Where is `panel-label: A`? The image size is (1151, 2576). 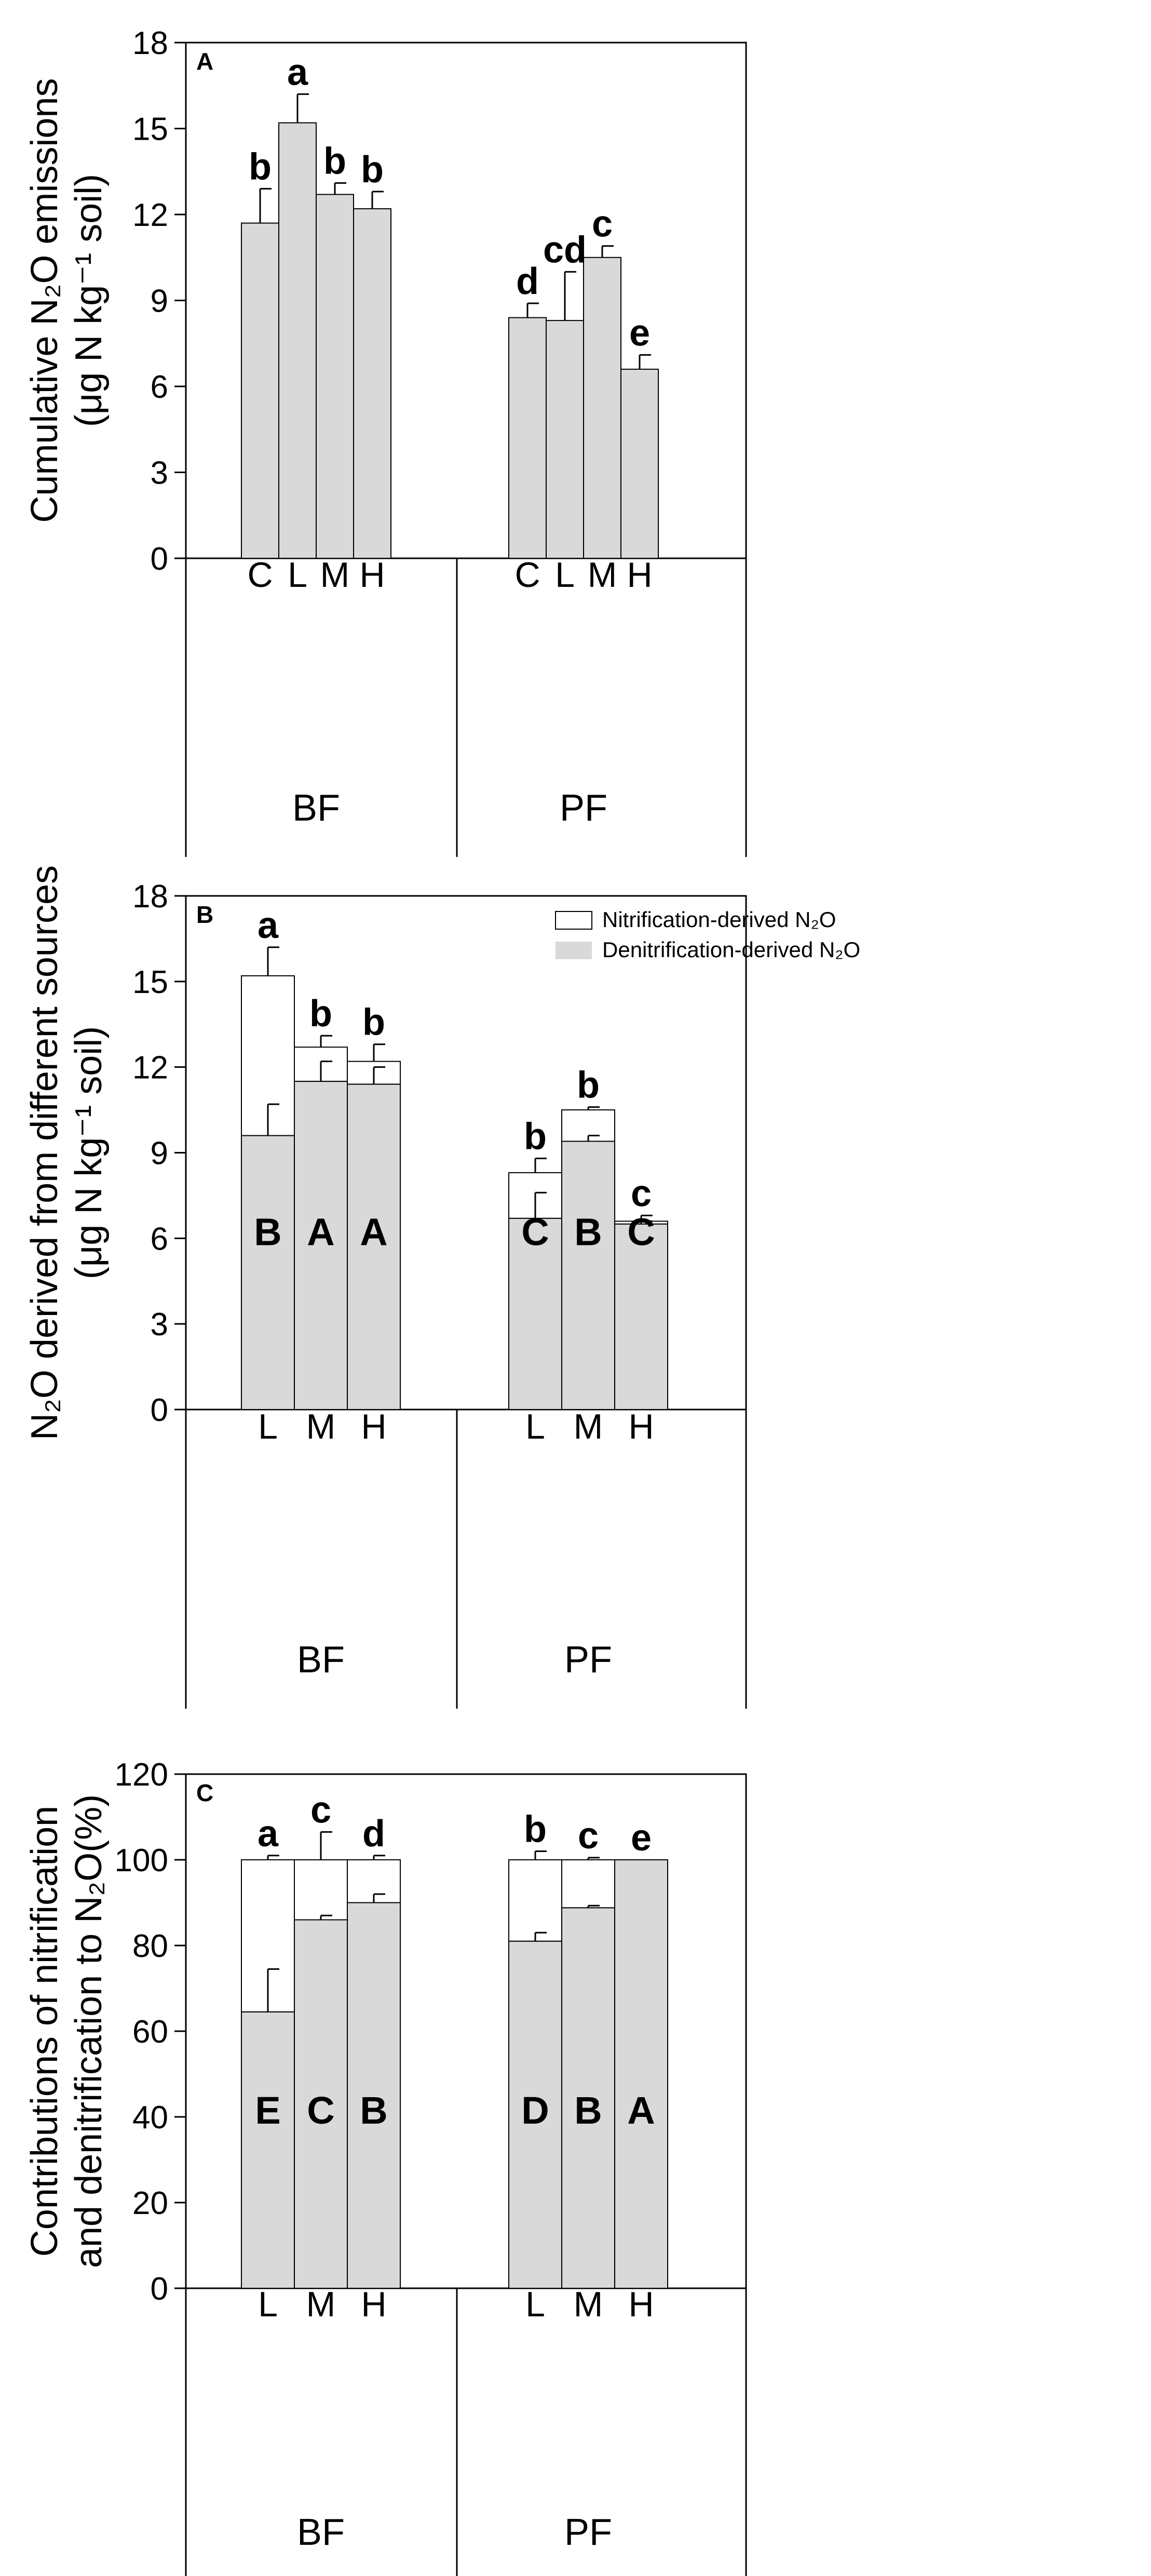
panel-label: A is located at coordinates (204, 62).